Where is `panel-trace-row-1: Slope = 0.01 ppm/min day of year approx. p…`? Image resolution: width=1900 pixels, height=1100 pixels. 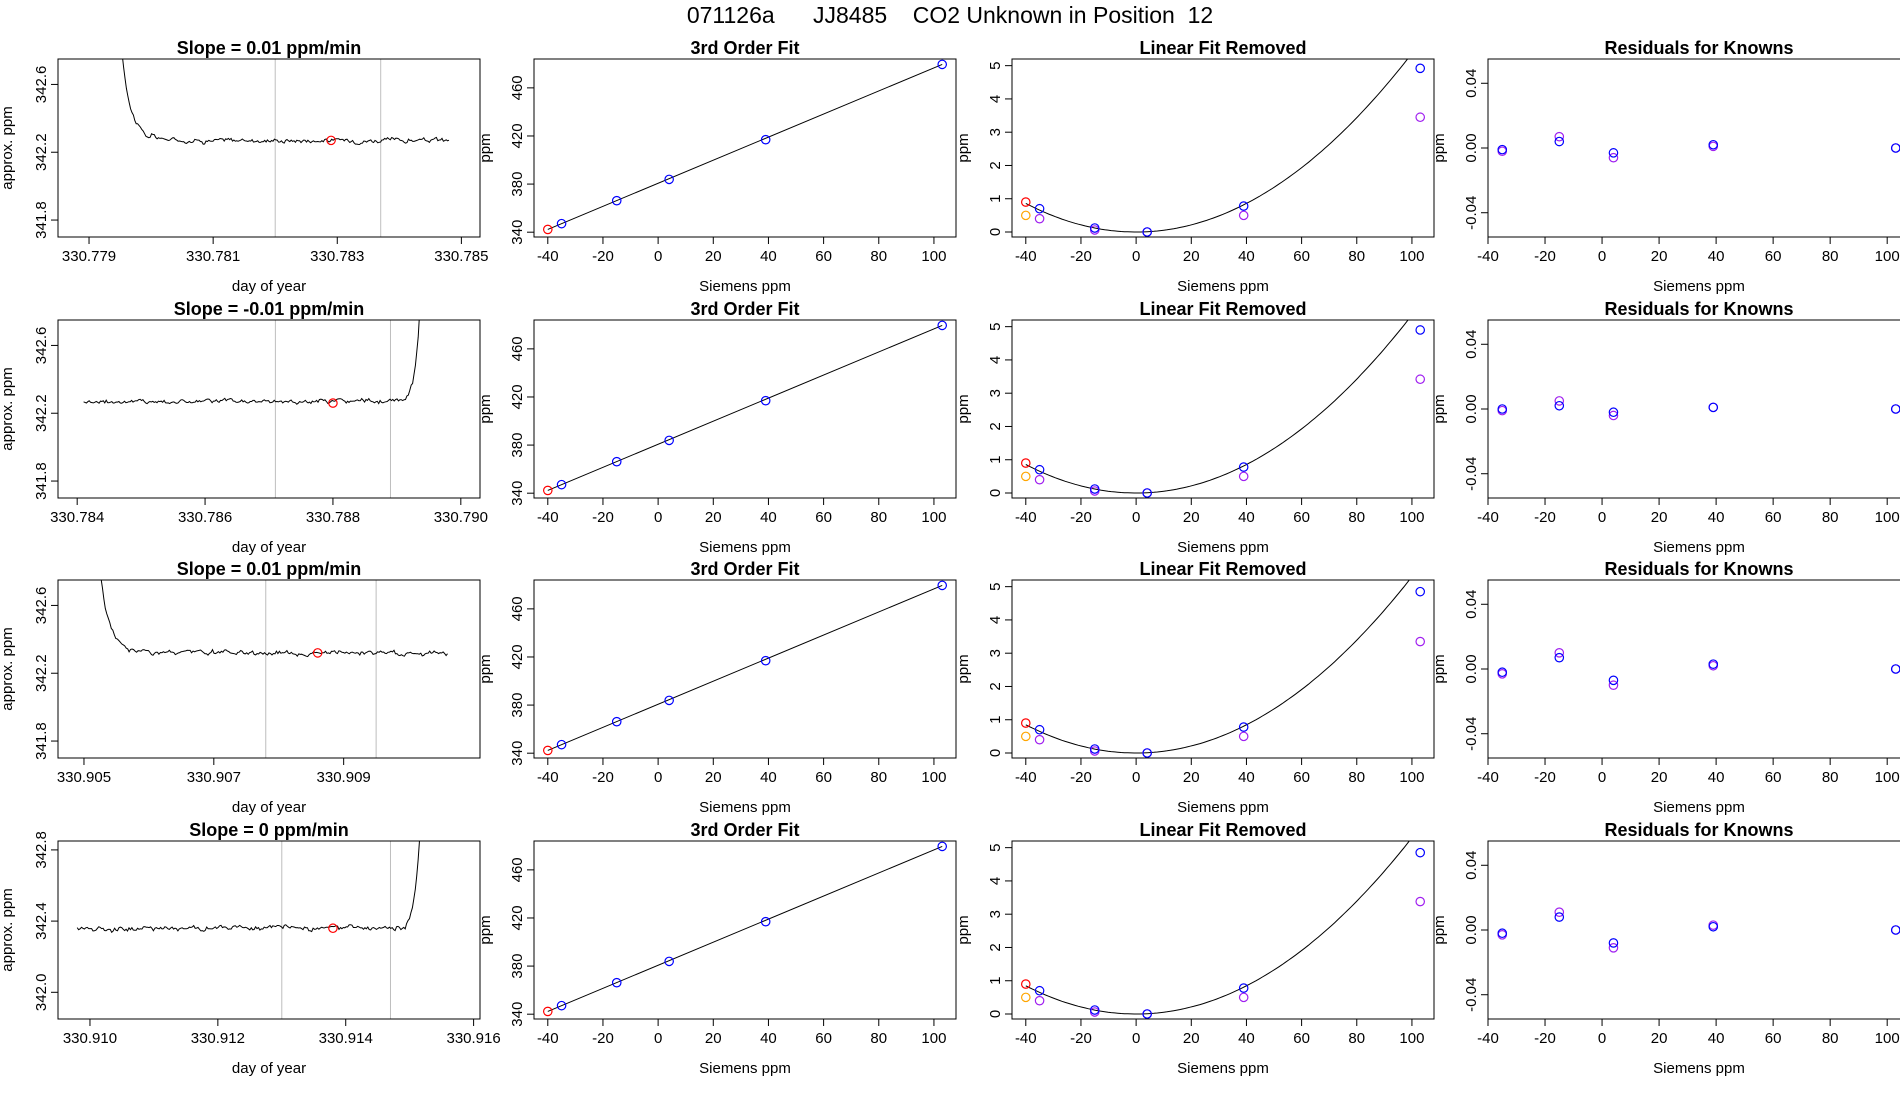 panel-trace-row-1: Slope = 0.01 ppm/min day of year approx. p… is located at coordinates (244, 166).